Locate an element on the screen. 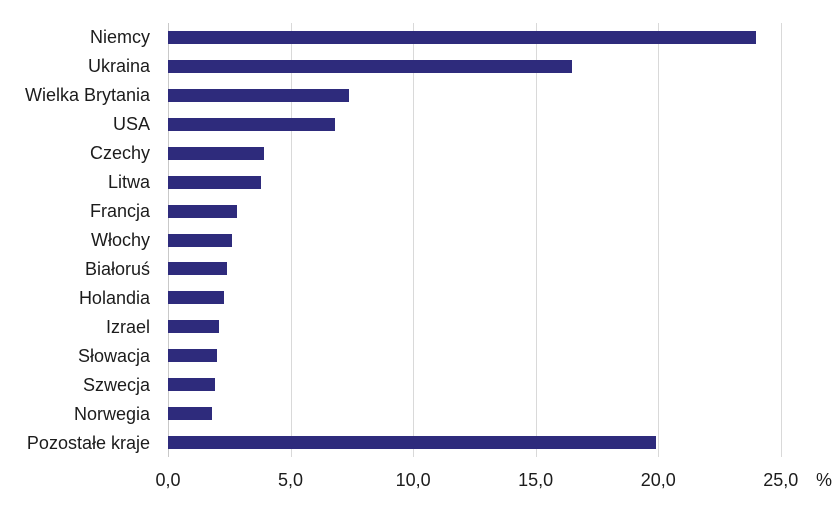 This screenshot has width=839, height=516. category-label: Słowacja is located at coordinates (113, 355).